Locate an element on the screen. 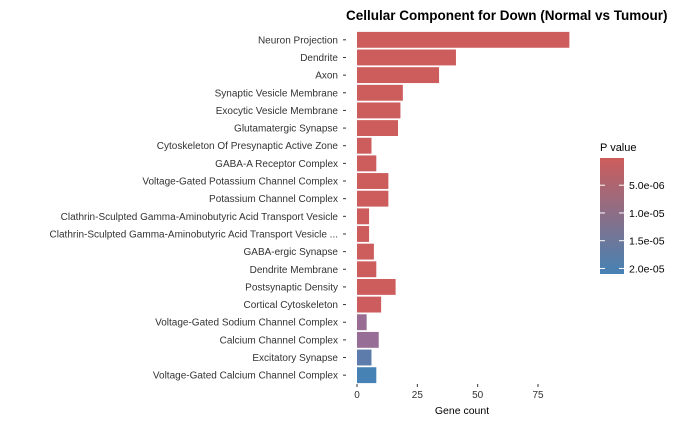 This screenshot has height=424, width=687. legend: P value 5.0e-06 1.0e-05 1.5e-05 2.0e-05 is located at coordinates (632, 208).